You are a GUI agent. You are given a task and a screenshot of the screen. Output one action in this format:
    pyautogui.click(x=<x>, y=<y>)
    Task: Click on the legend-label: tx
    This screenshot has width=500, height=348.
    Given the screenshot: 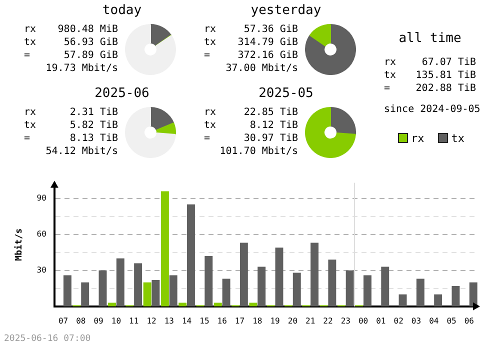 What is the action you would take?
    pyautogui.click(x=457, y=138)
    